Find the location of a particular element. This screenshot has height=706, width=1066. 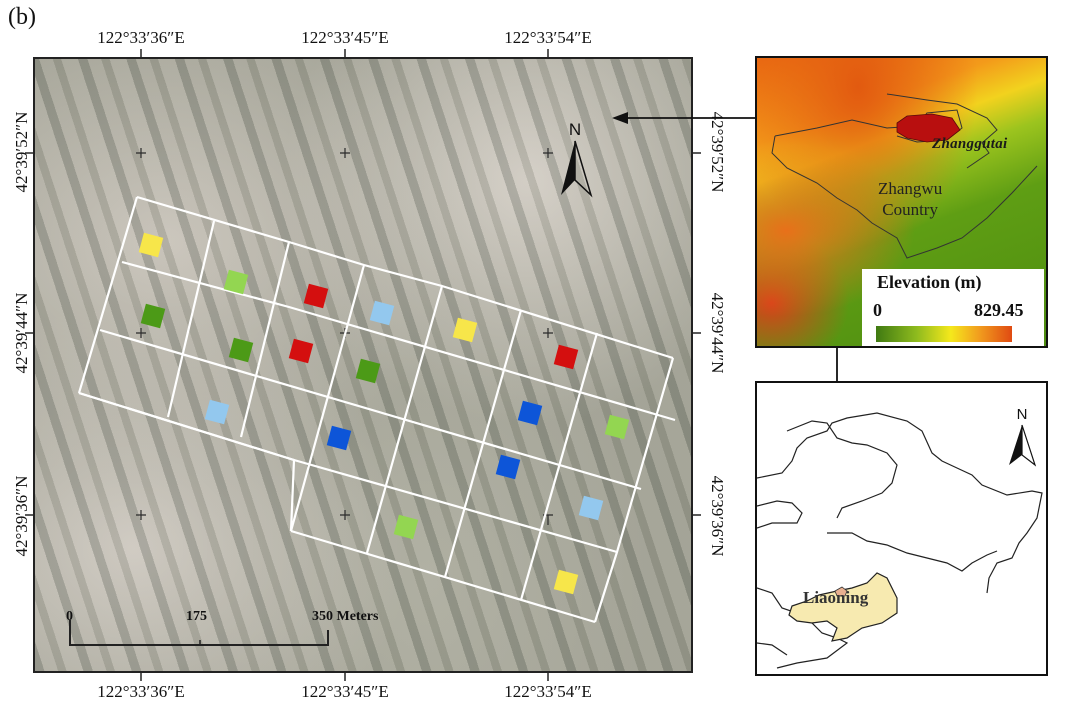

lon-label-bottom-3: 122°33′54″E is located at coordinates (548, 691).